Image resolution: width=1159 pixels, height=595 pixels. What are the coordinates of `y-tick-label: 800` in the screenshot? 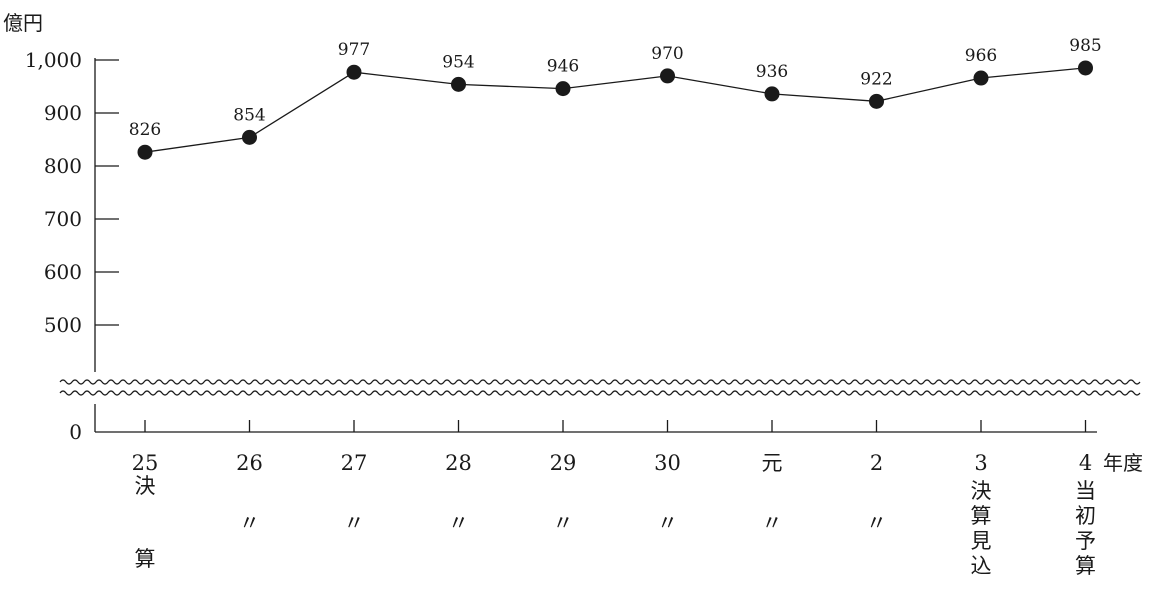 It's located at (63, 166).